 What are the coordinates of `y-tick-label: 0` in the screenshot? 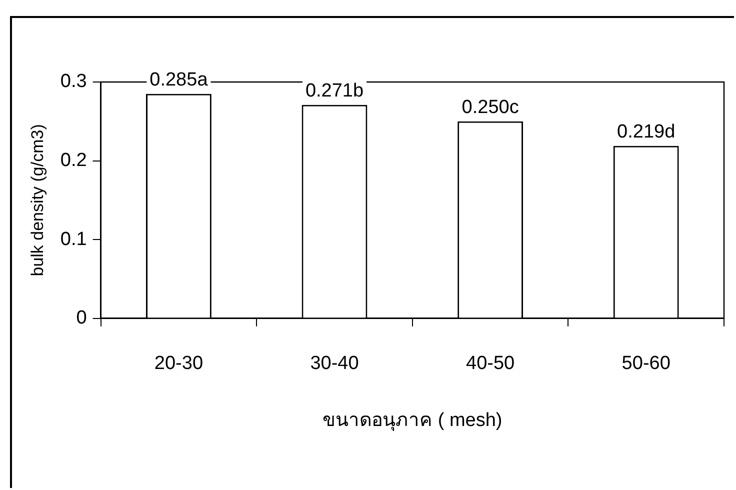 It's located at (81, 318).